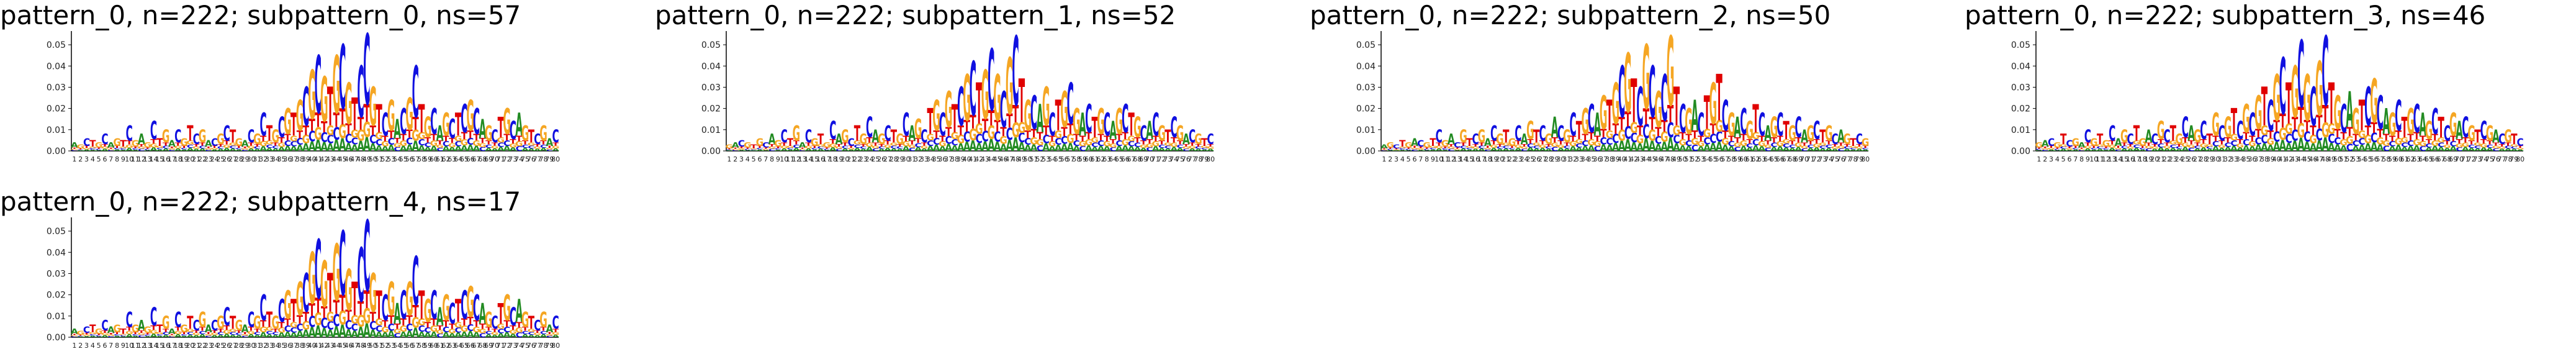 The width and height of the screenshot is (2576, 354). What do you see at coordinates (512, 346) in the screenshot?
I see `x-tick-label: 73` at bounding box center [512, 346].